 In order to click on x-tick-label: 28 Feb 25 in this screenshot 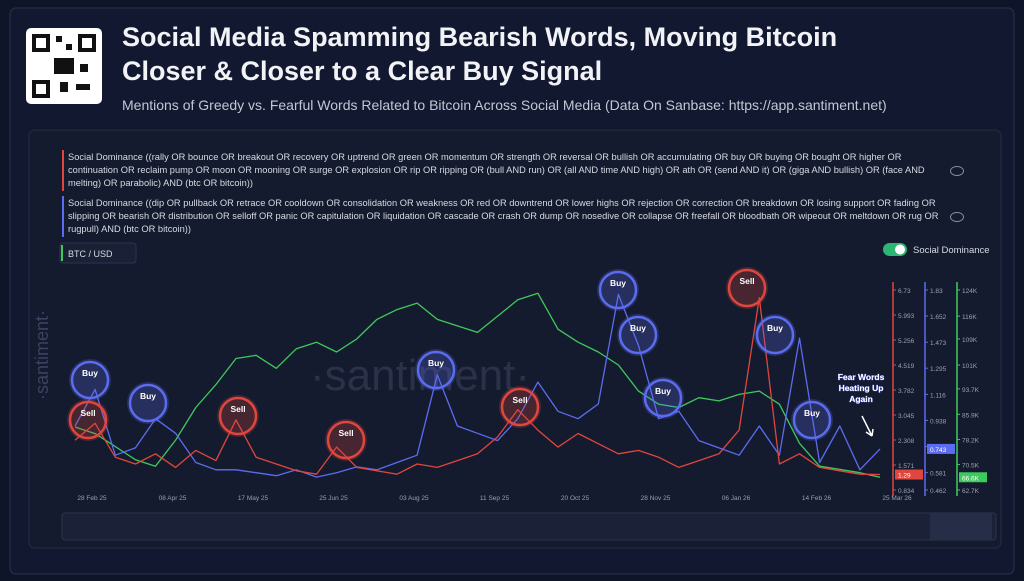, I will do `click(92, 498)`.